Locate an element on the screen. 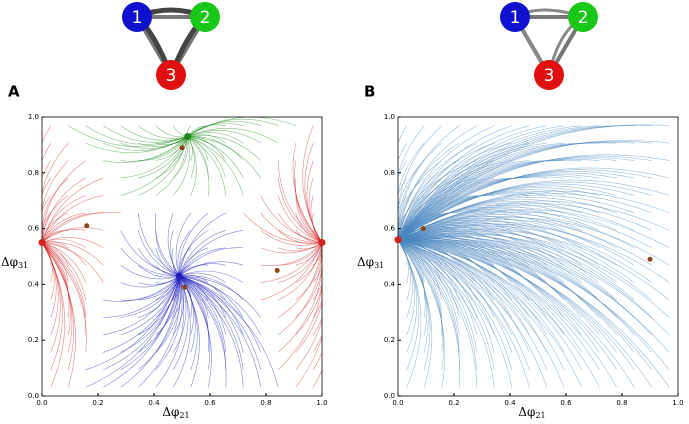 The width and height of the screenshot is (689, 424). x-tick-label: 0.8 is located at coordinates (621, 403).